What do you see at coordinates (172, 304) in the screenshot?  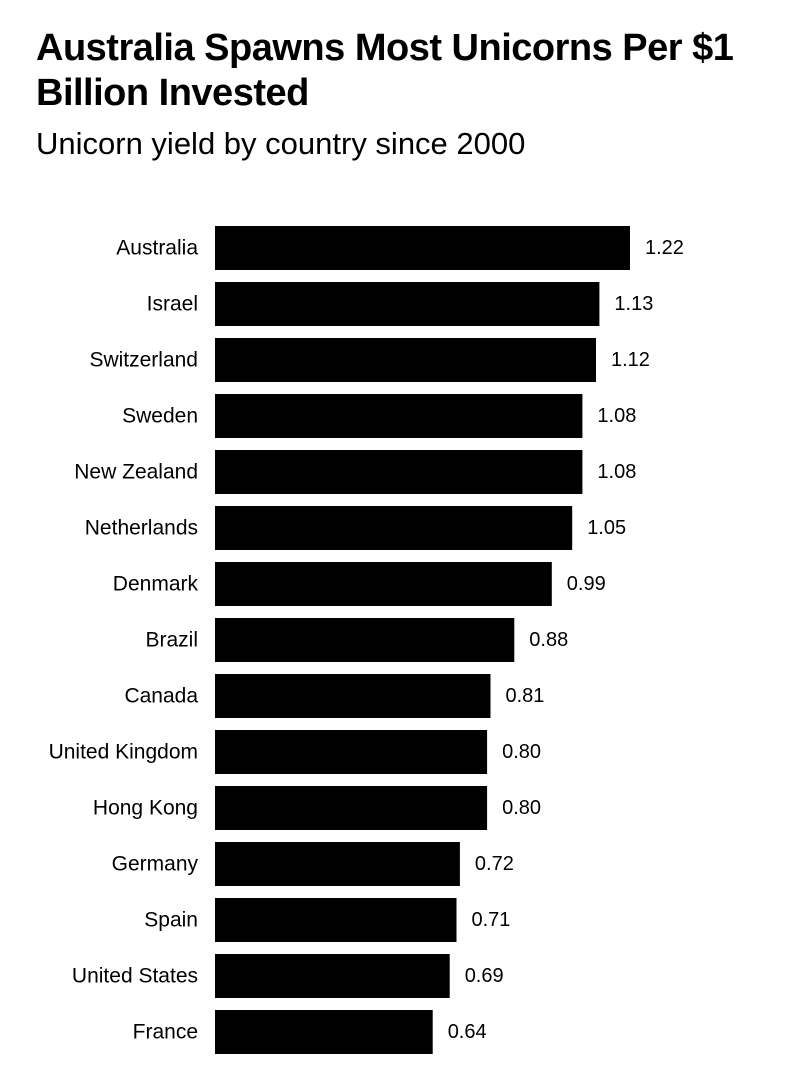 I see `category-label-israel: Israel` at bounding box center [172, 304].